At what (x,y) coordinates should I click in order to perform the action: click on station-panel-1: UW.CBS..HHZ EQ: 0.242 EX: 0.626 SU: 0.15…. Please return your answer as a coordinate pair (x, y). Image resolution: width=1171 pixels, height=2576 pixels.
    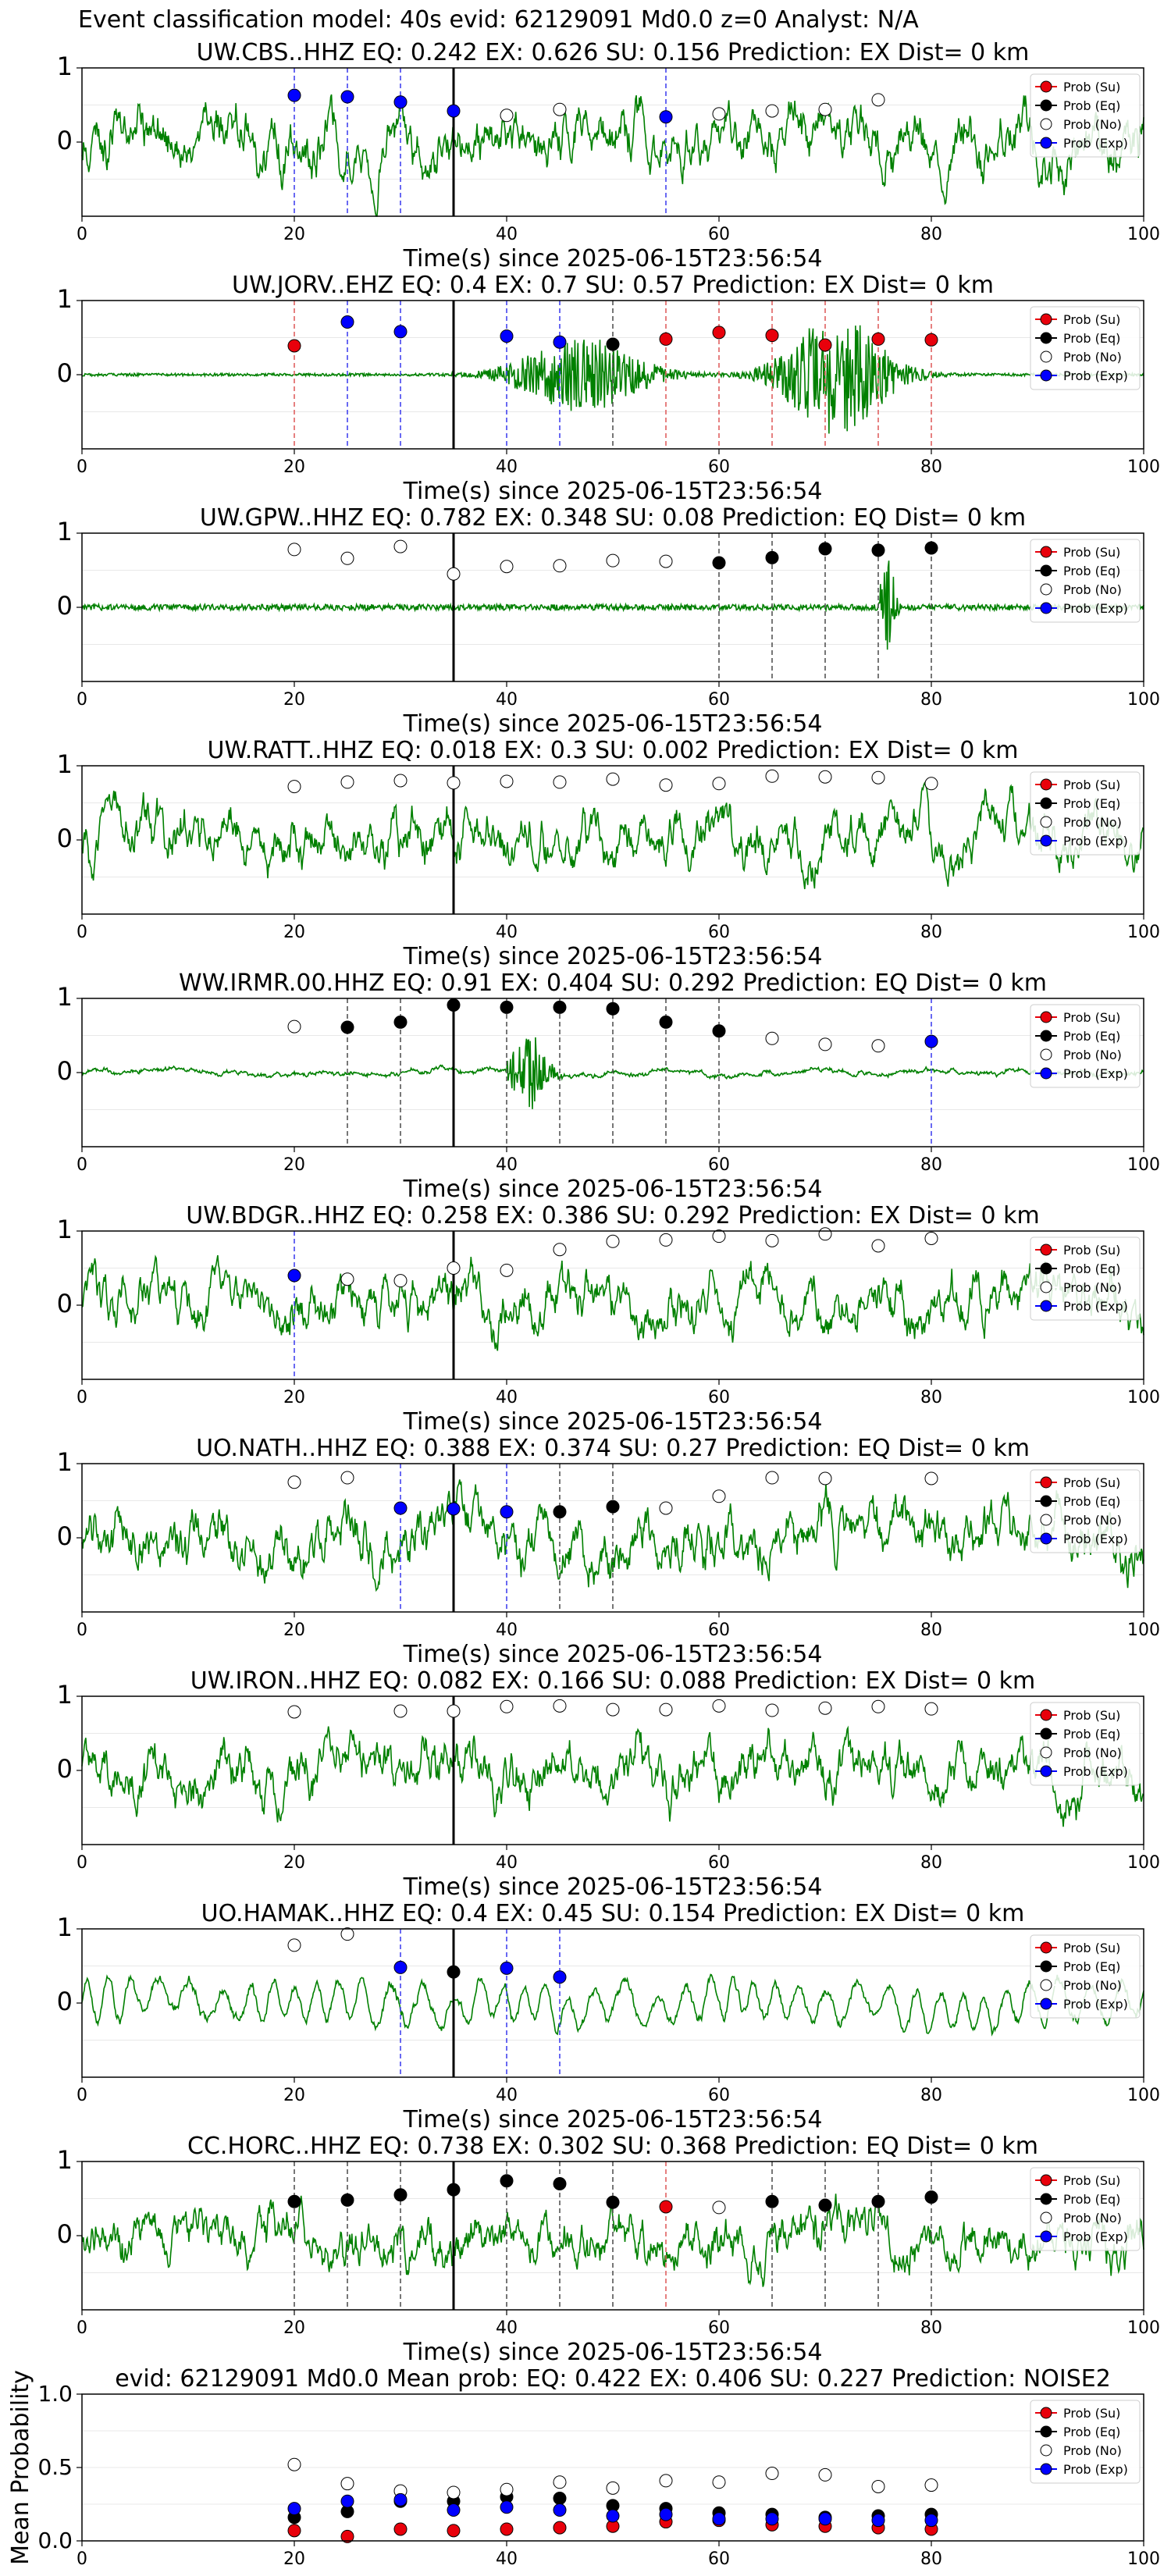
    Looking at the image, I should click on (608, 155).